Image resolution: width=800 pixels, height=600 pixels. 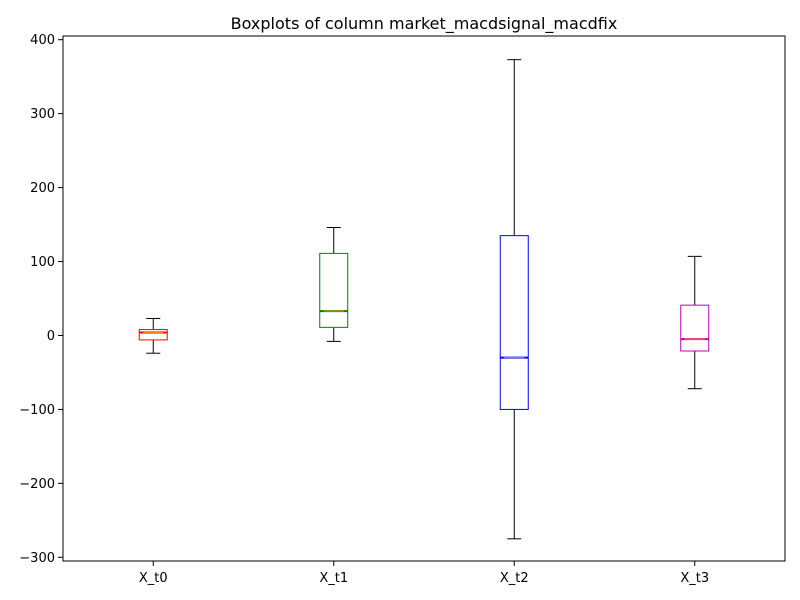 I want to click on x-tick-label: X_t2, so click(x=514, y=578).